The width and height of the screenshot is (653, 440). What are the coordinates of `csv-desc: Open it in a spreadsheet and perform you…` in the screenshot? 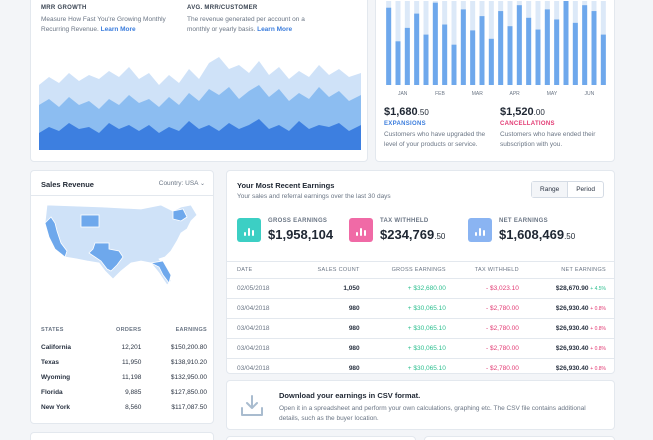 It's located at (432, 413).